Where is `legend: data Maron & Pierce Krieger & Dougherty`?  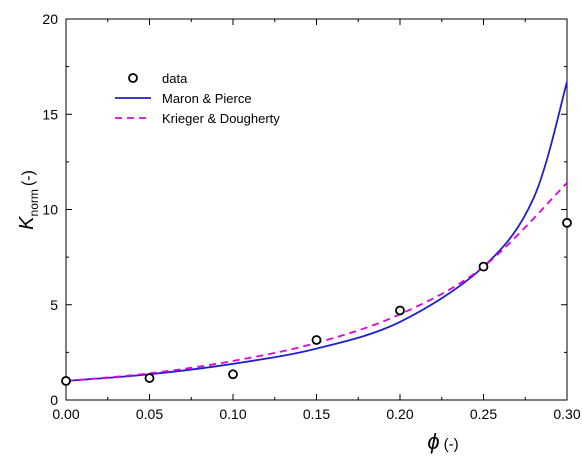
legend: data Maron & Pierce Krieger & Dougherty is located at coordinates (197, 98).